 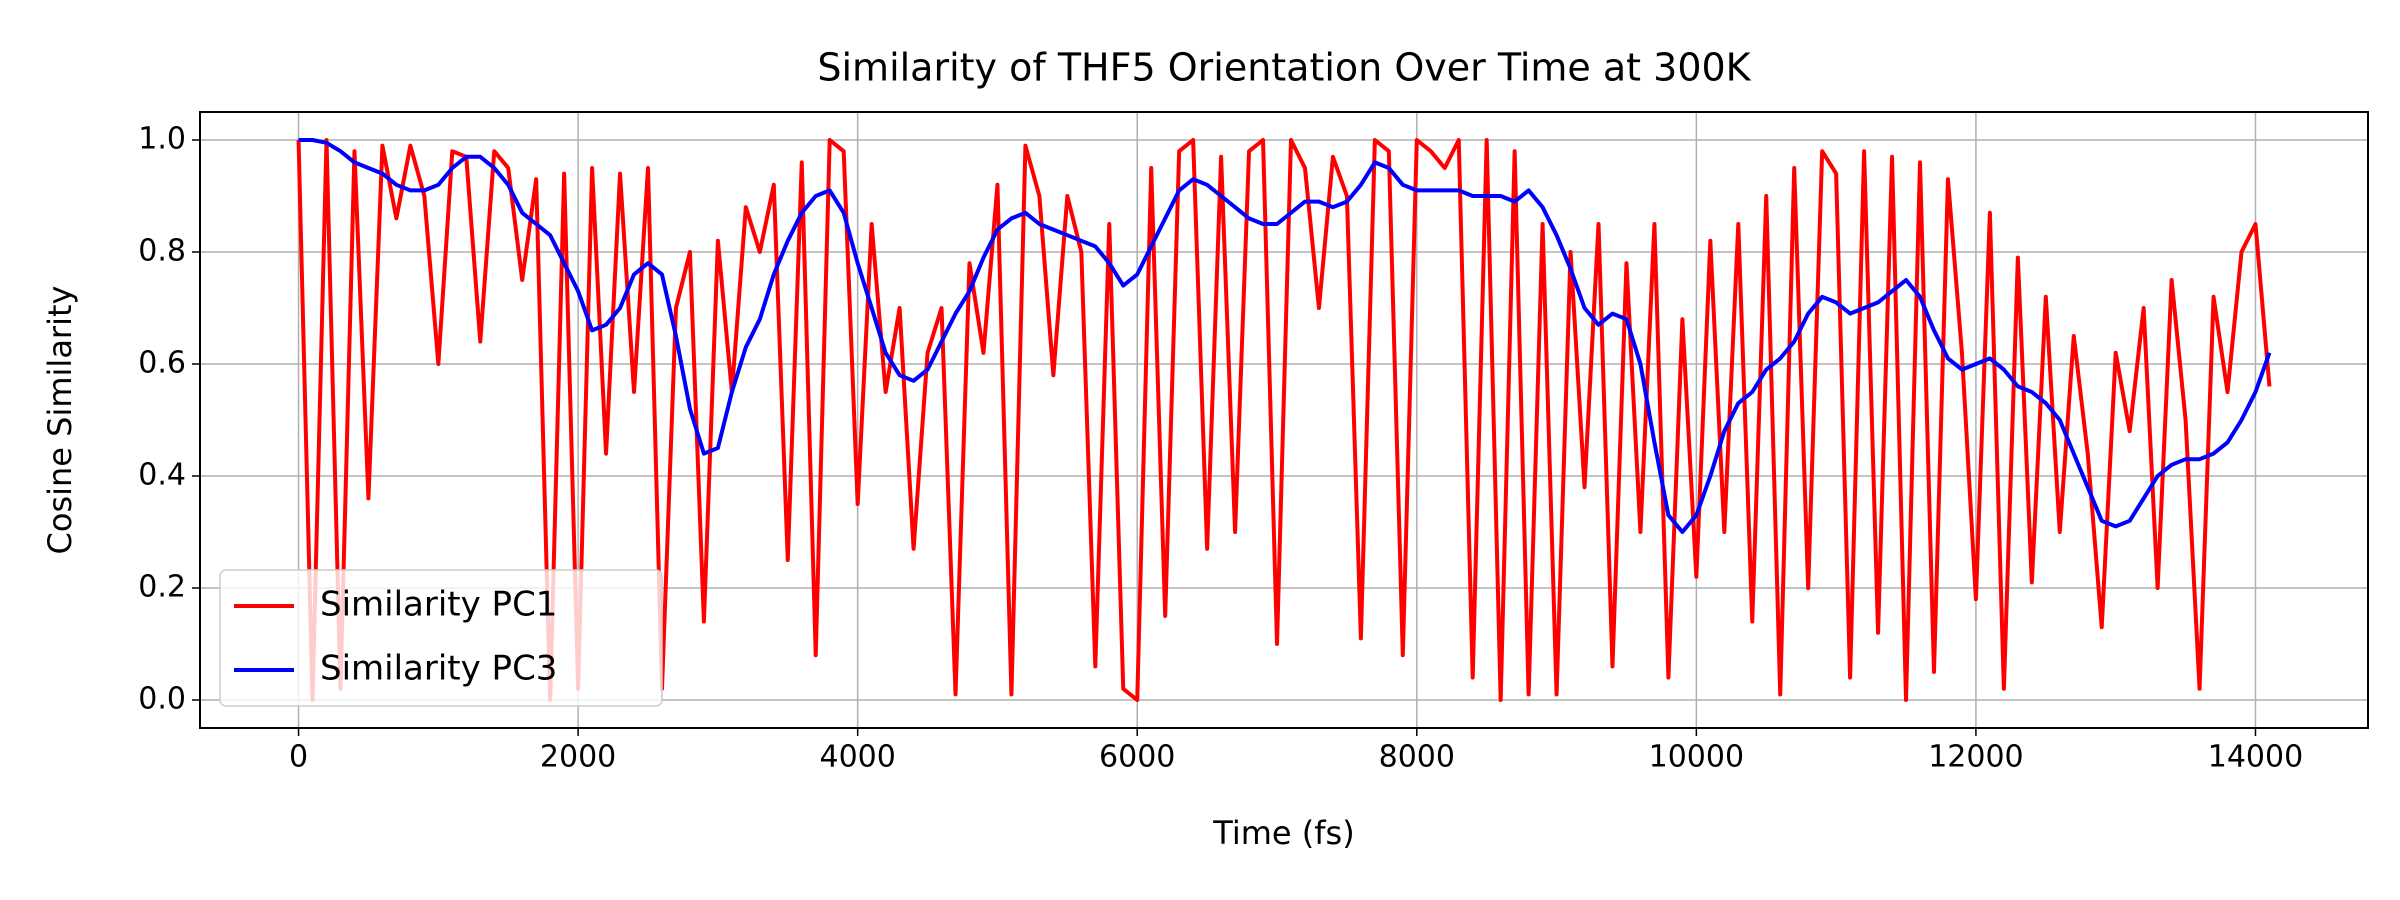 I want to click on x-tick-label: 6000, so click(x=1137, y=757).